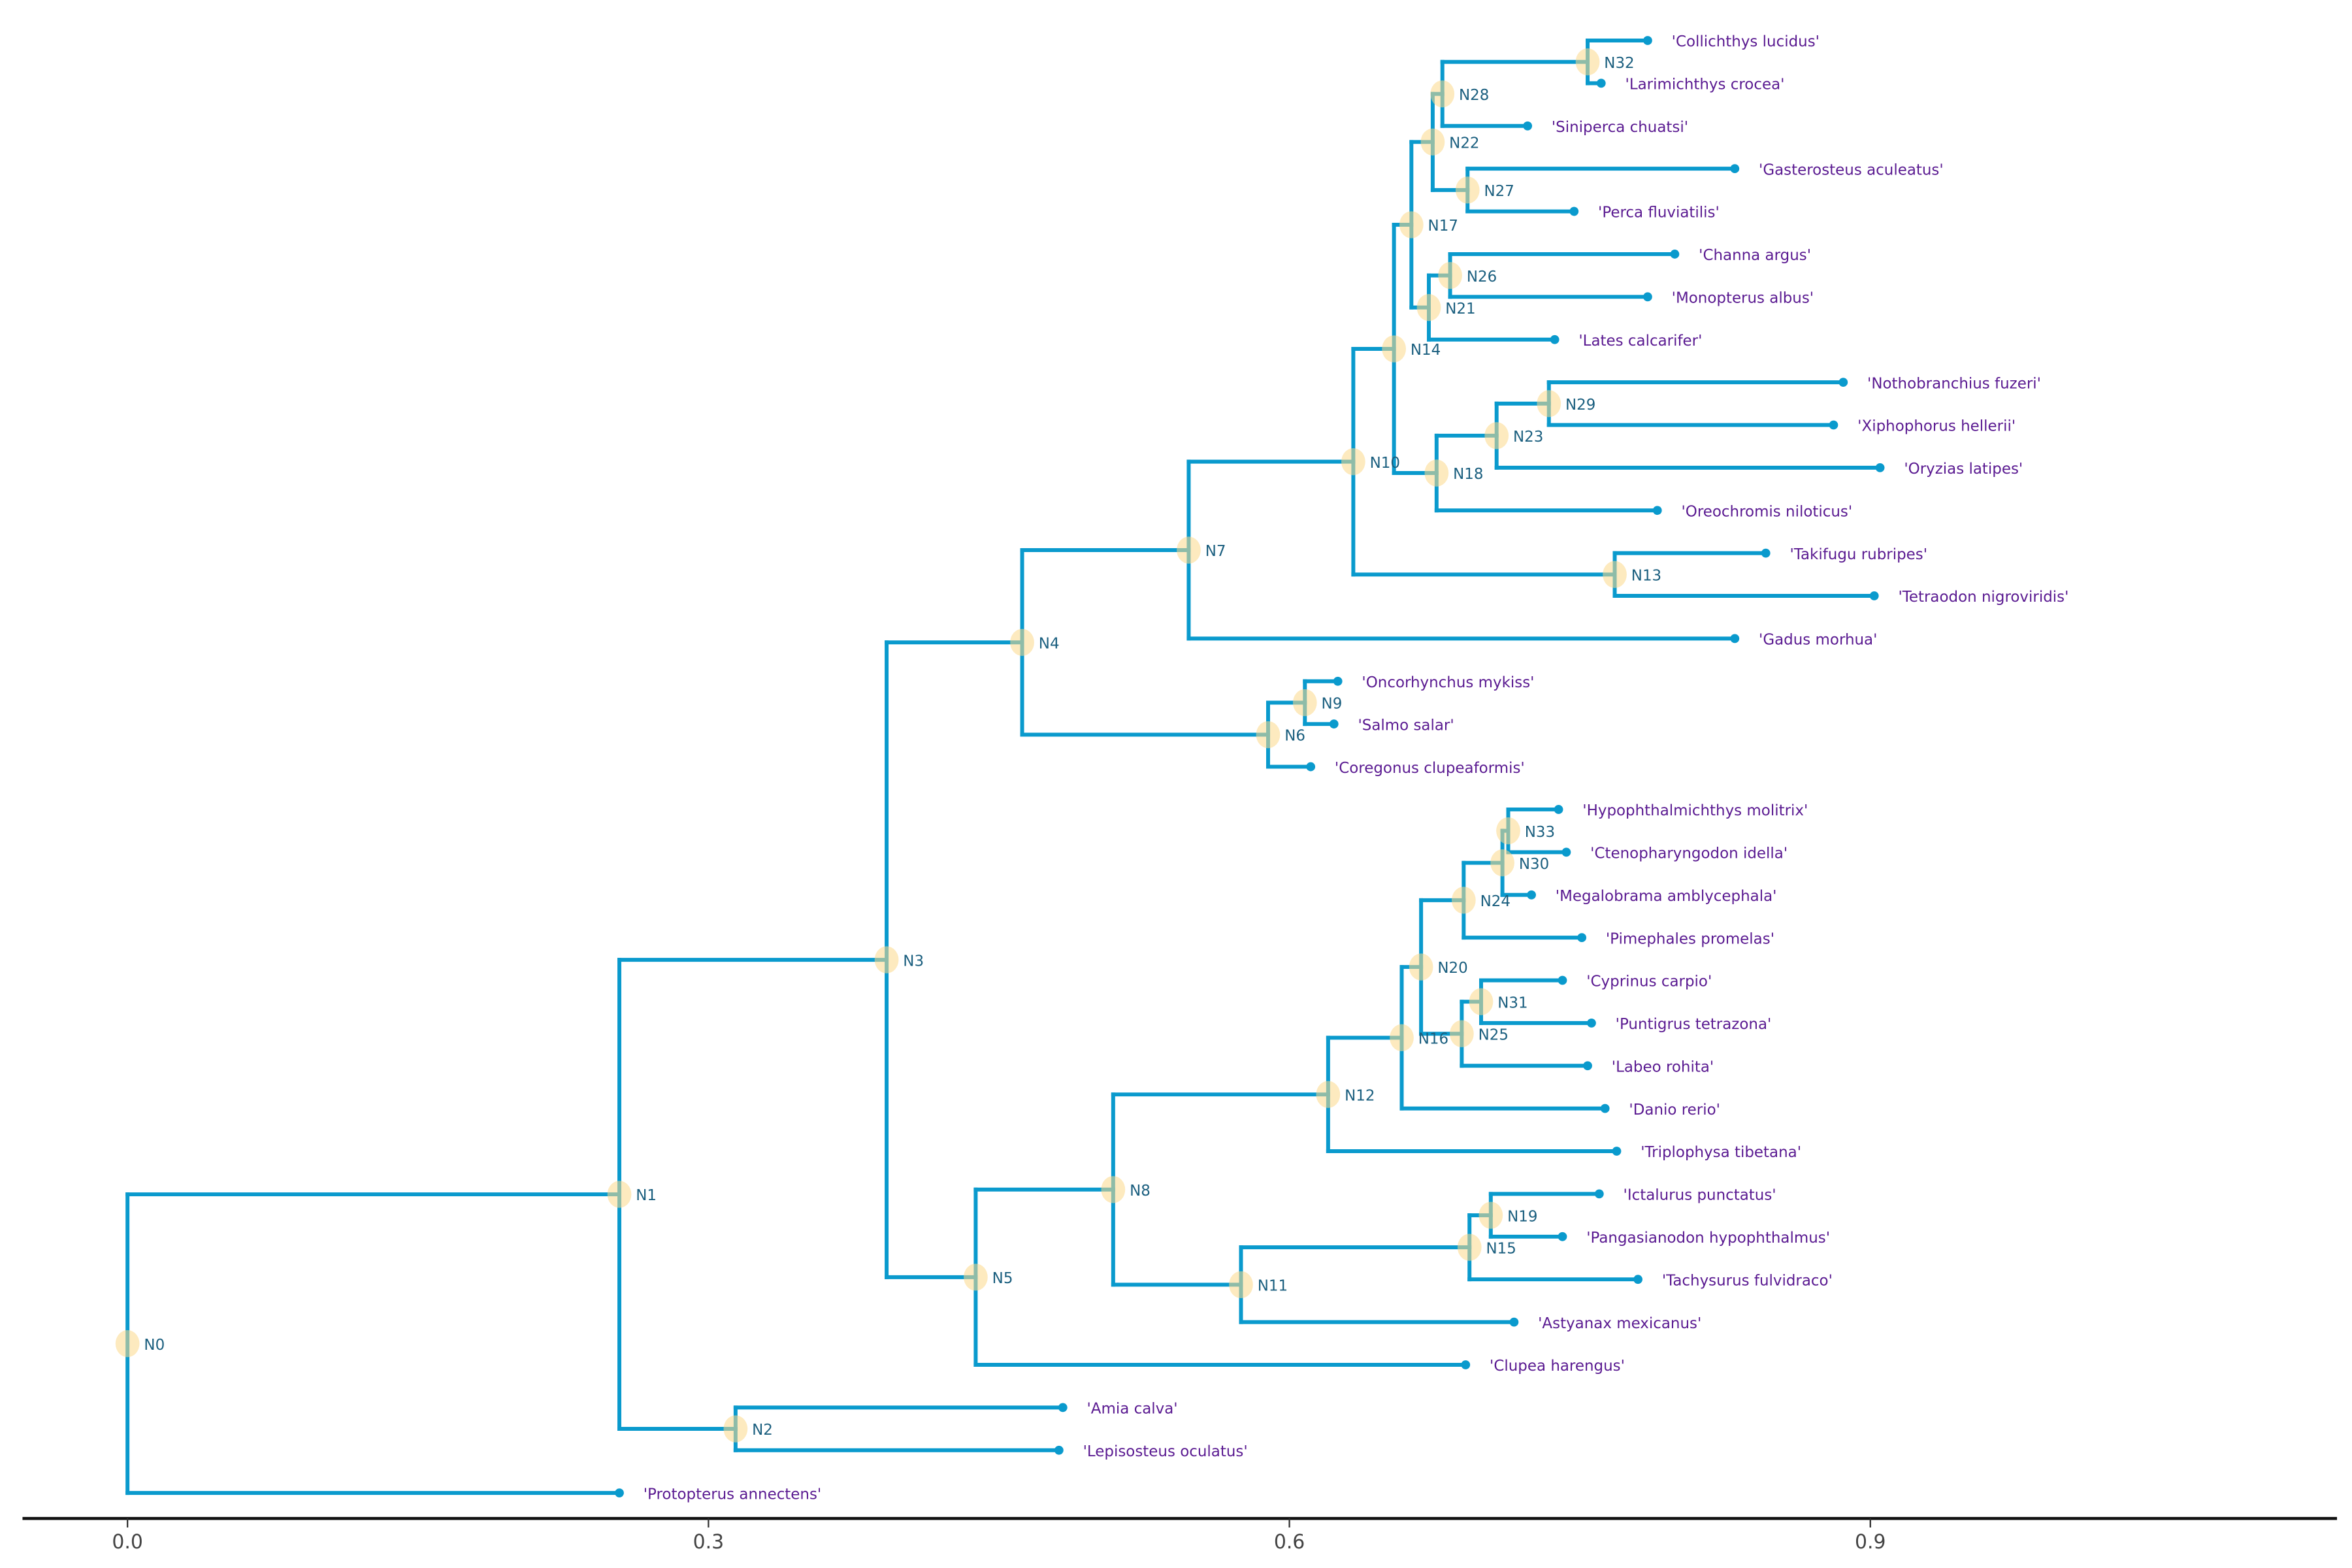  Describe the element at coordinates (1659, 212) in the screenshot. I see `tip-label: 'Perca fluviatilis'` at that location.